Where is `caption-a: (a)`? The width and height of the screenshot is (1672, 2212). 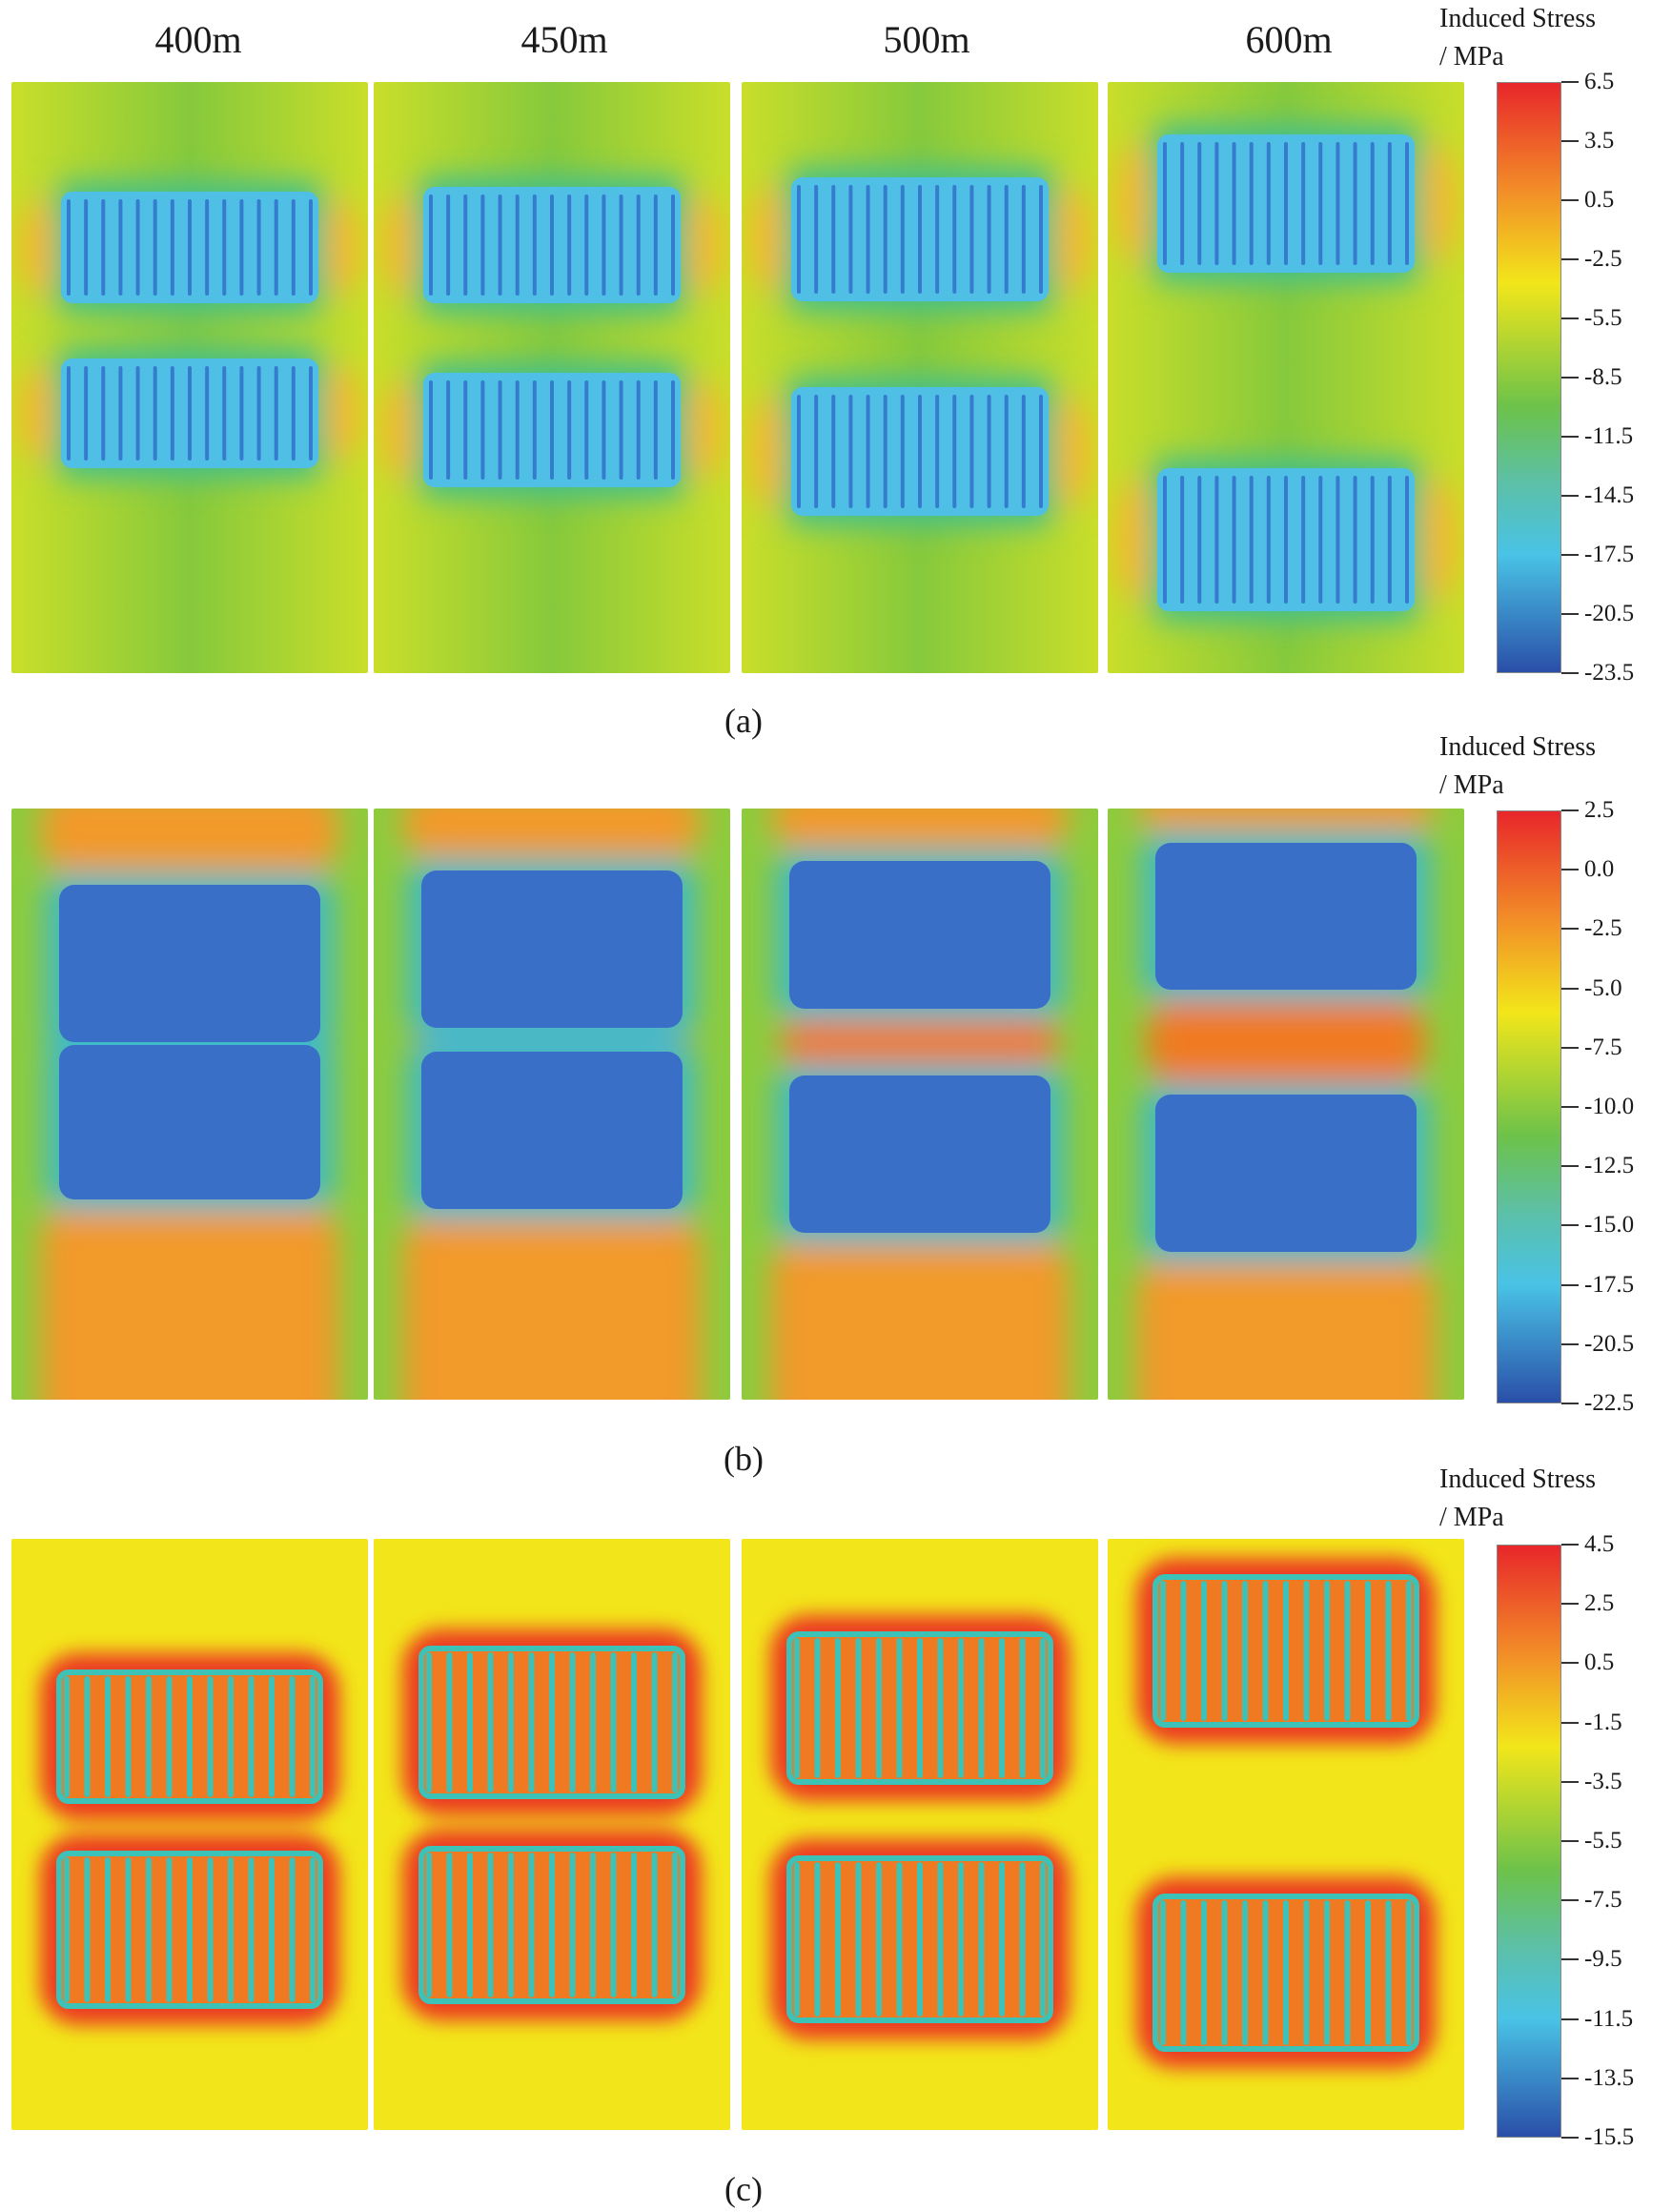
caption-a: (a) is located at coordinates (743, 721).